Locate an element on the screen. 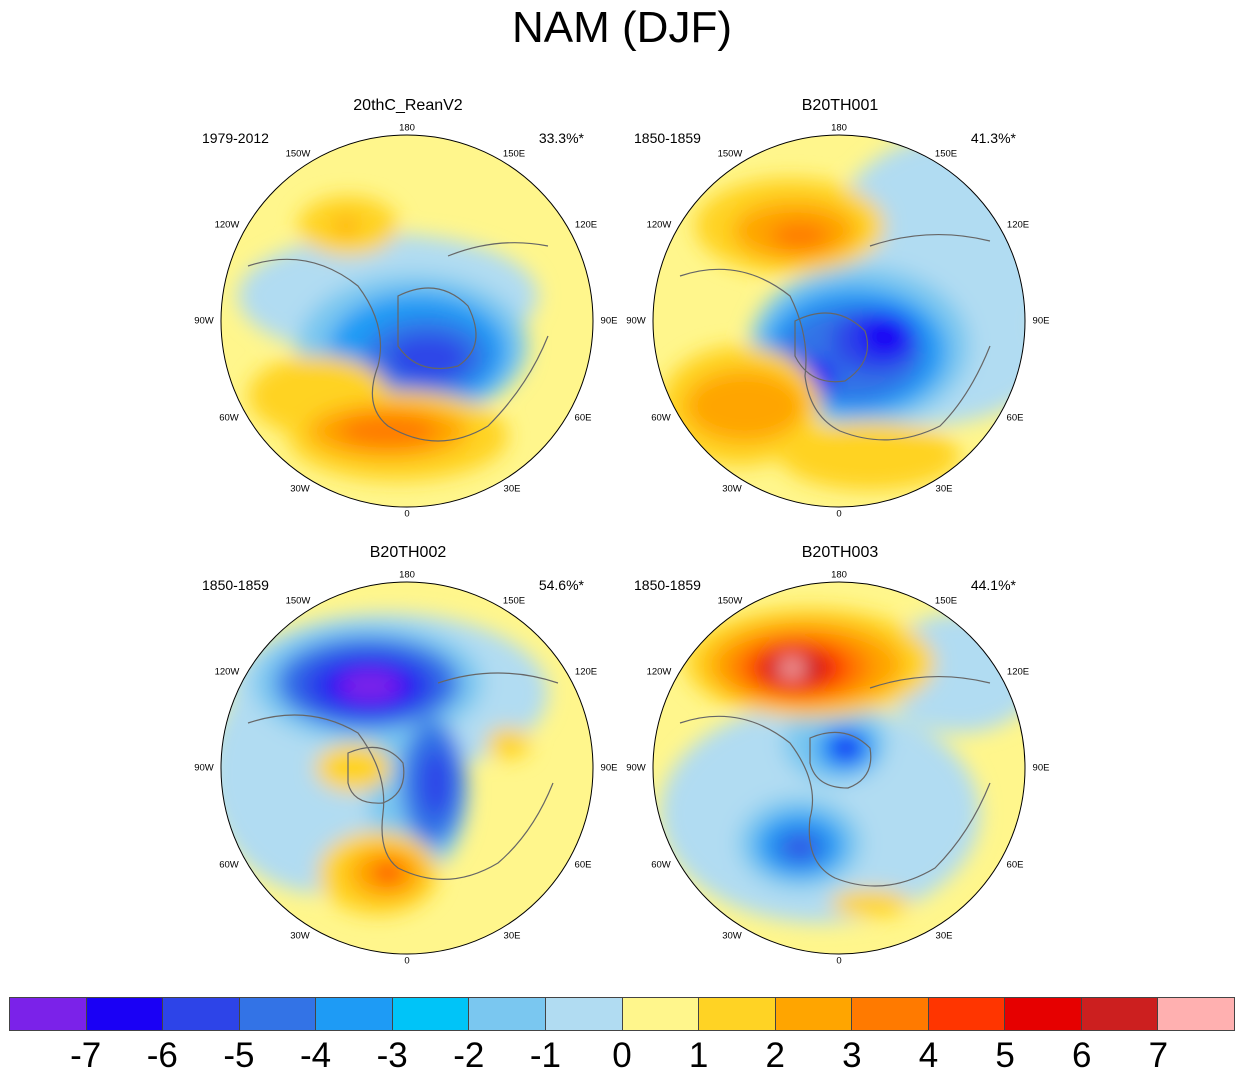 Image resolution: width=1244 pixels, height=1078 pixels. coastlines is located at coordinates (835, 781).